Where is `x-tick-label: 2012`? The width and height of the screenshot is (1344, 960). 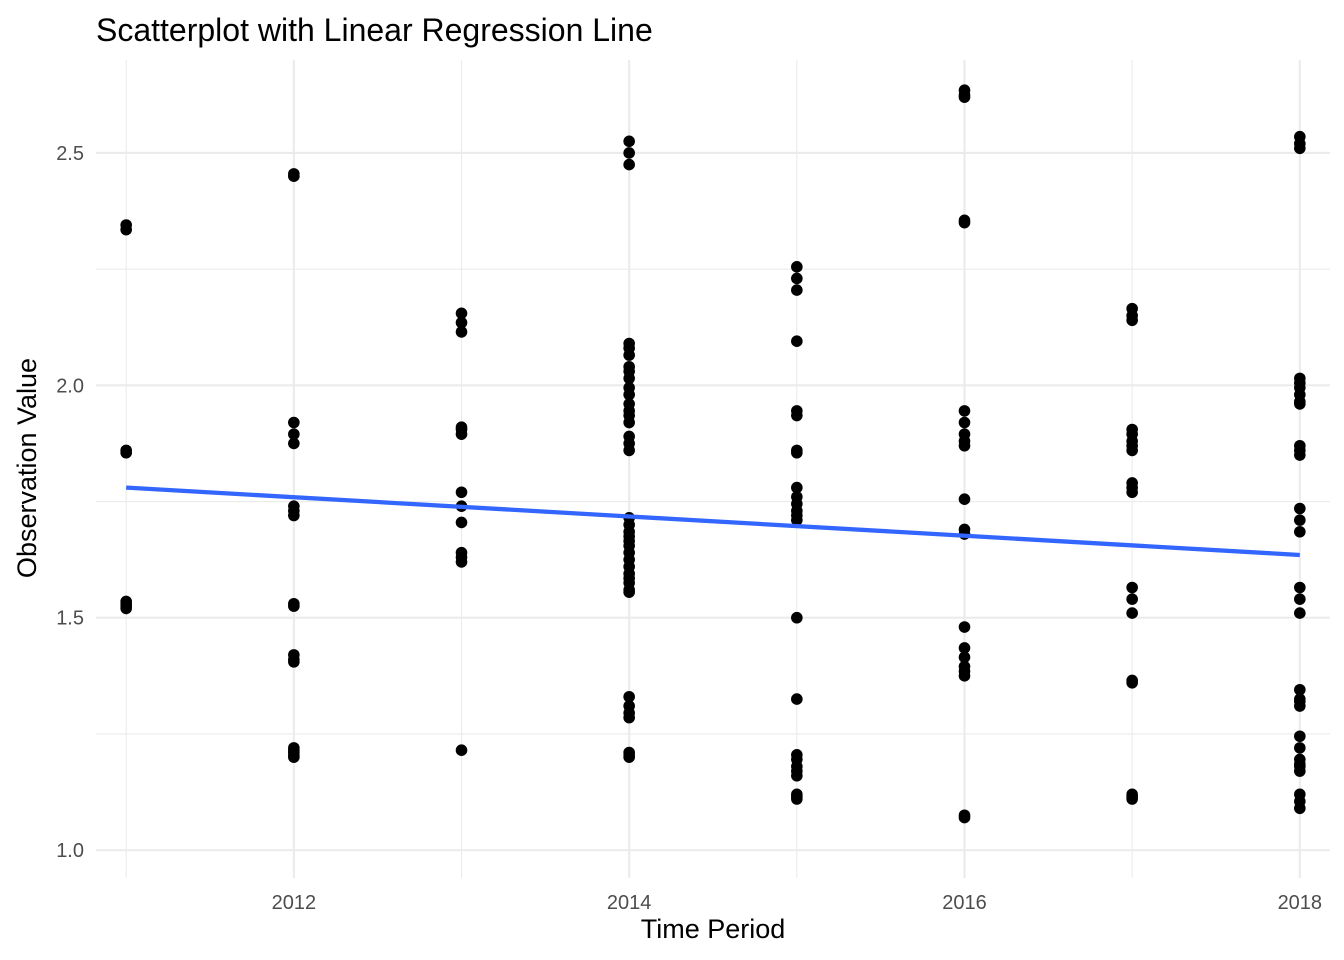
x-tick-label: 2012 is located at coordinates (294, 903).